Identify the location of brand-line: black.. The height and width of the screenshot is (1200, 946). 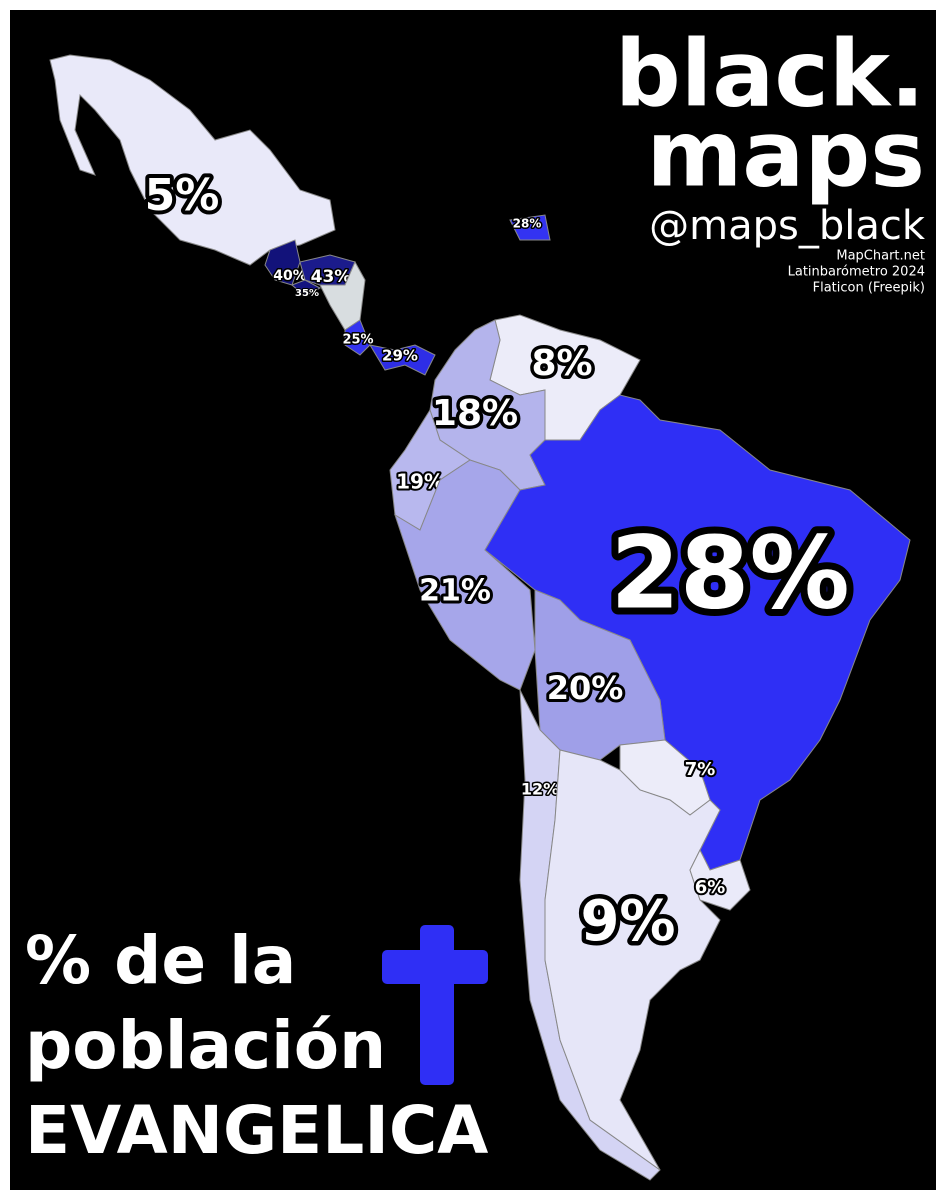
(770, 73).